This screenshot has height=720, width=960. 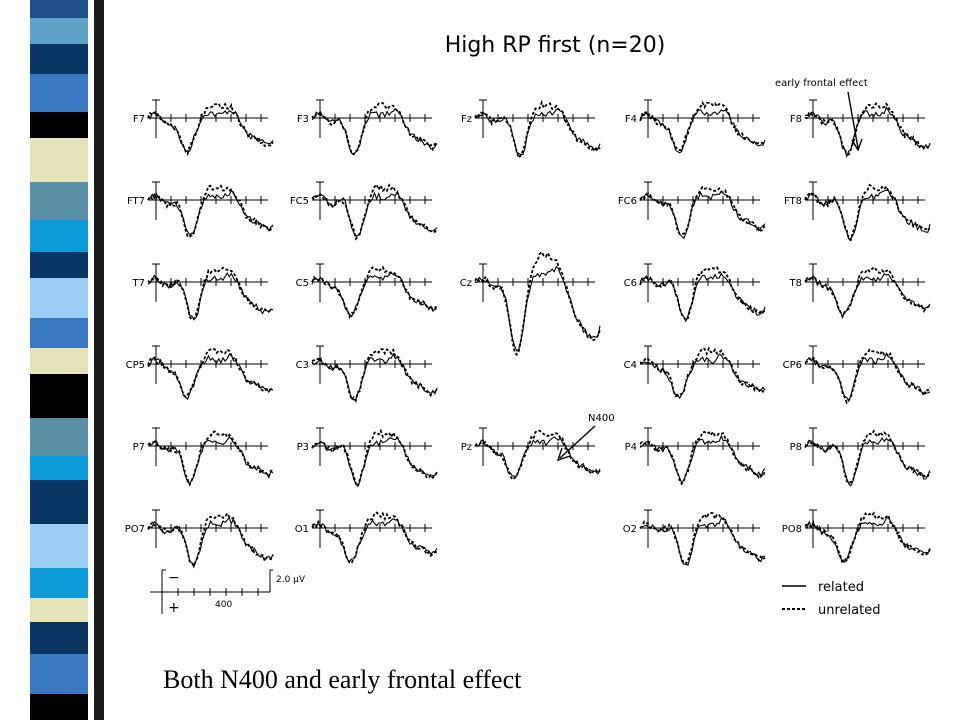 I want to click on electrode-label: CP6, so click(x=792, y=365).